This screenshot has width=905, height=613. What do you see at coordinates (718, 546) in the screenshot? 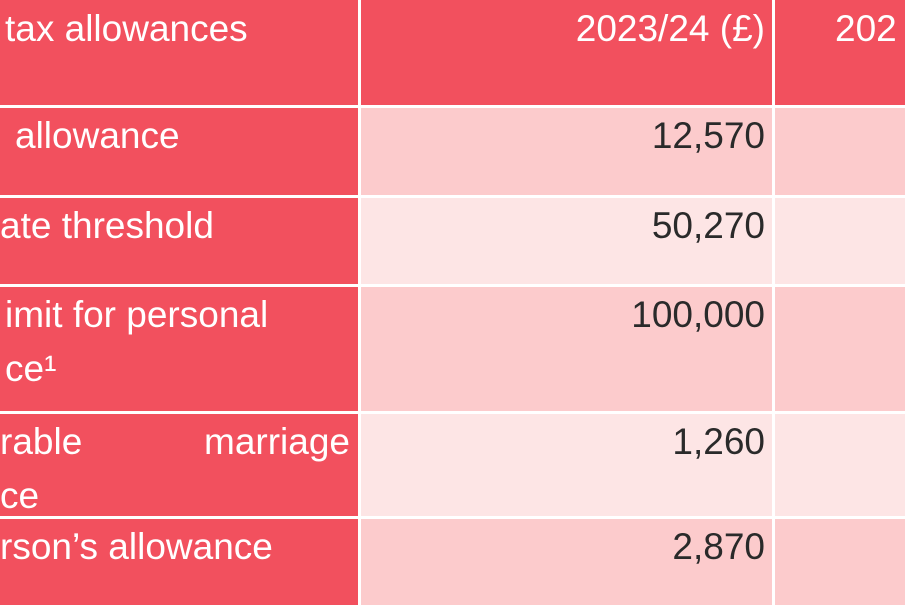
I see `row-value: 2,870` at bounding box center [718, 546].